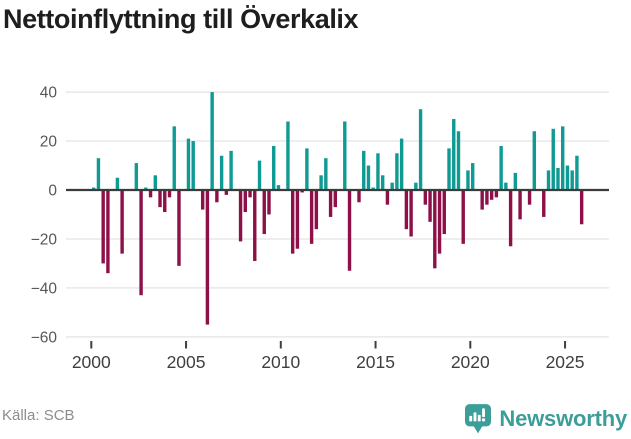 This screenshot has height=439, width=631. I want to click on bar-2021-K3, so click(501, 167).